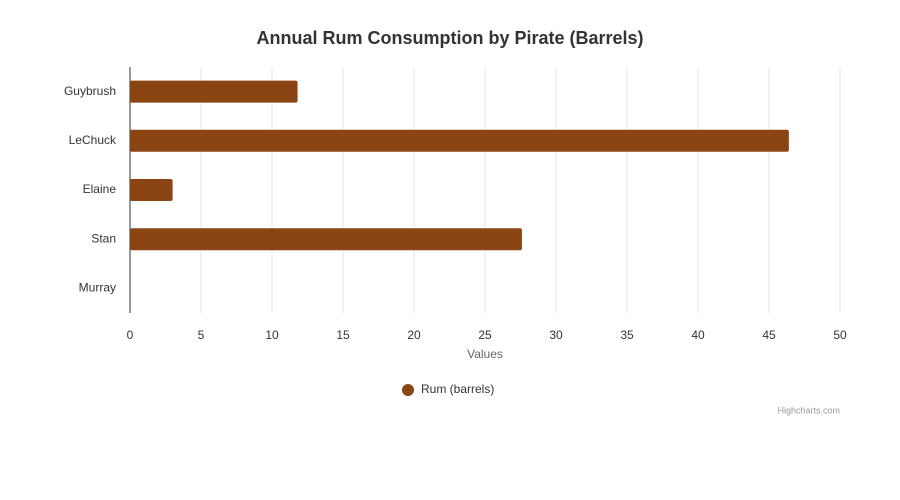 The width and height of the screenshot is (900, 500). Describe the element at coordinates (93, 140) in the screenshot. I see `y-tick-label: LeChuck` at that location.